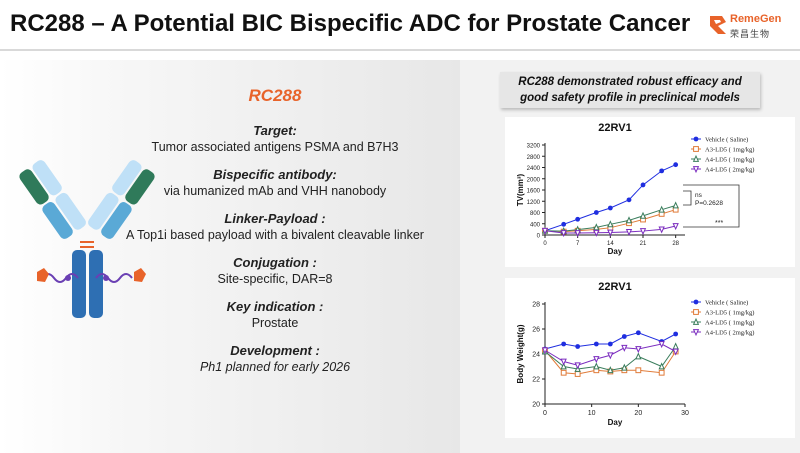  I want to click on legend-label-2: A3-LD5 ( 1mg/kg), so click(729, 313).